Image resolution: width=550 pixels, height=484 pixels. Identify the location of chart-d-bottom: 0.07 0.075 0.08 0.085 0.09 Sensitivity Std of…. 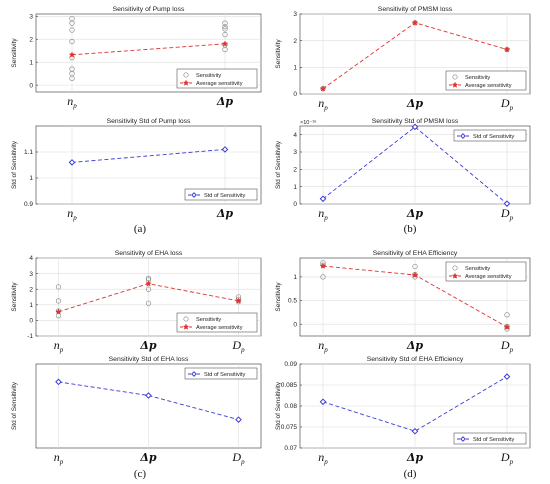
(403, 411).